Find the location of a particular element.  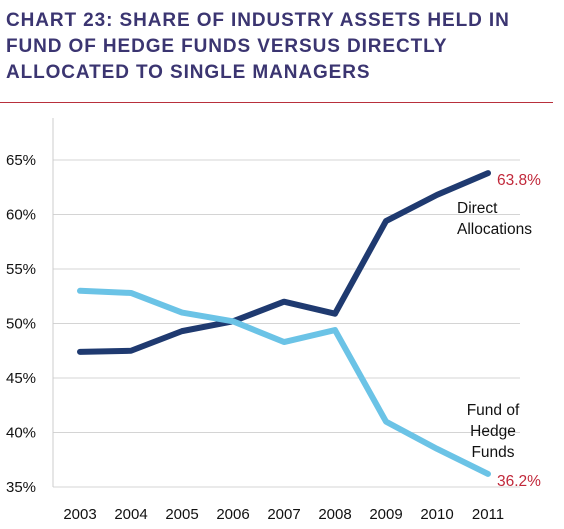

x-tick-label: 2004 is located at coordinates (130, 514).